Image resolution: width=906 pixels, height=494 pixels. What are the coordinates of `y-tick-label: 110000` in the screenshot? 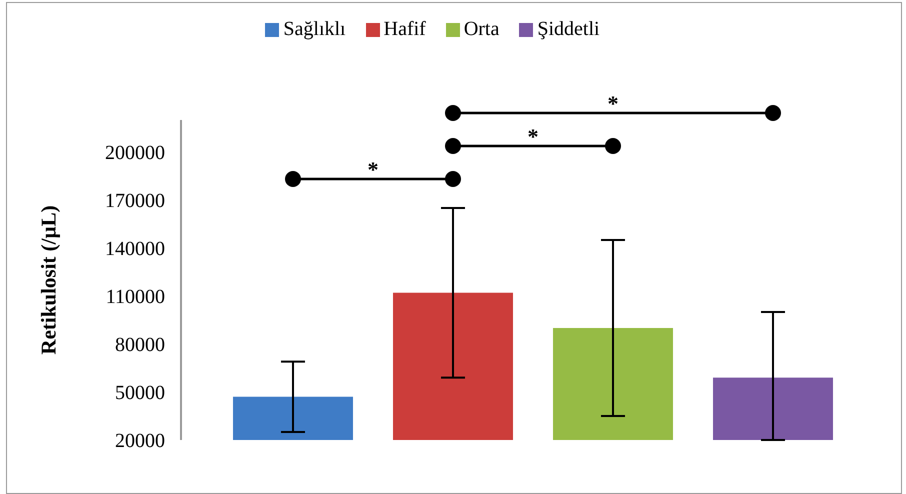 It's located at (135, 297).